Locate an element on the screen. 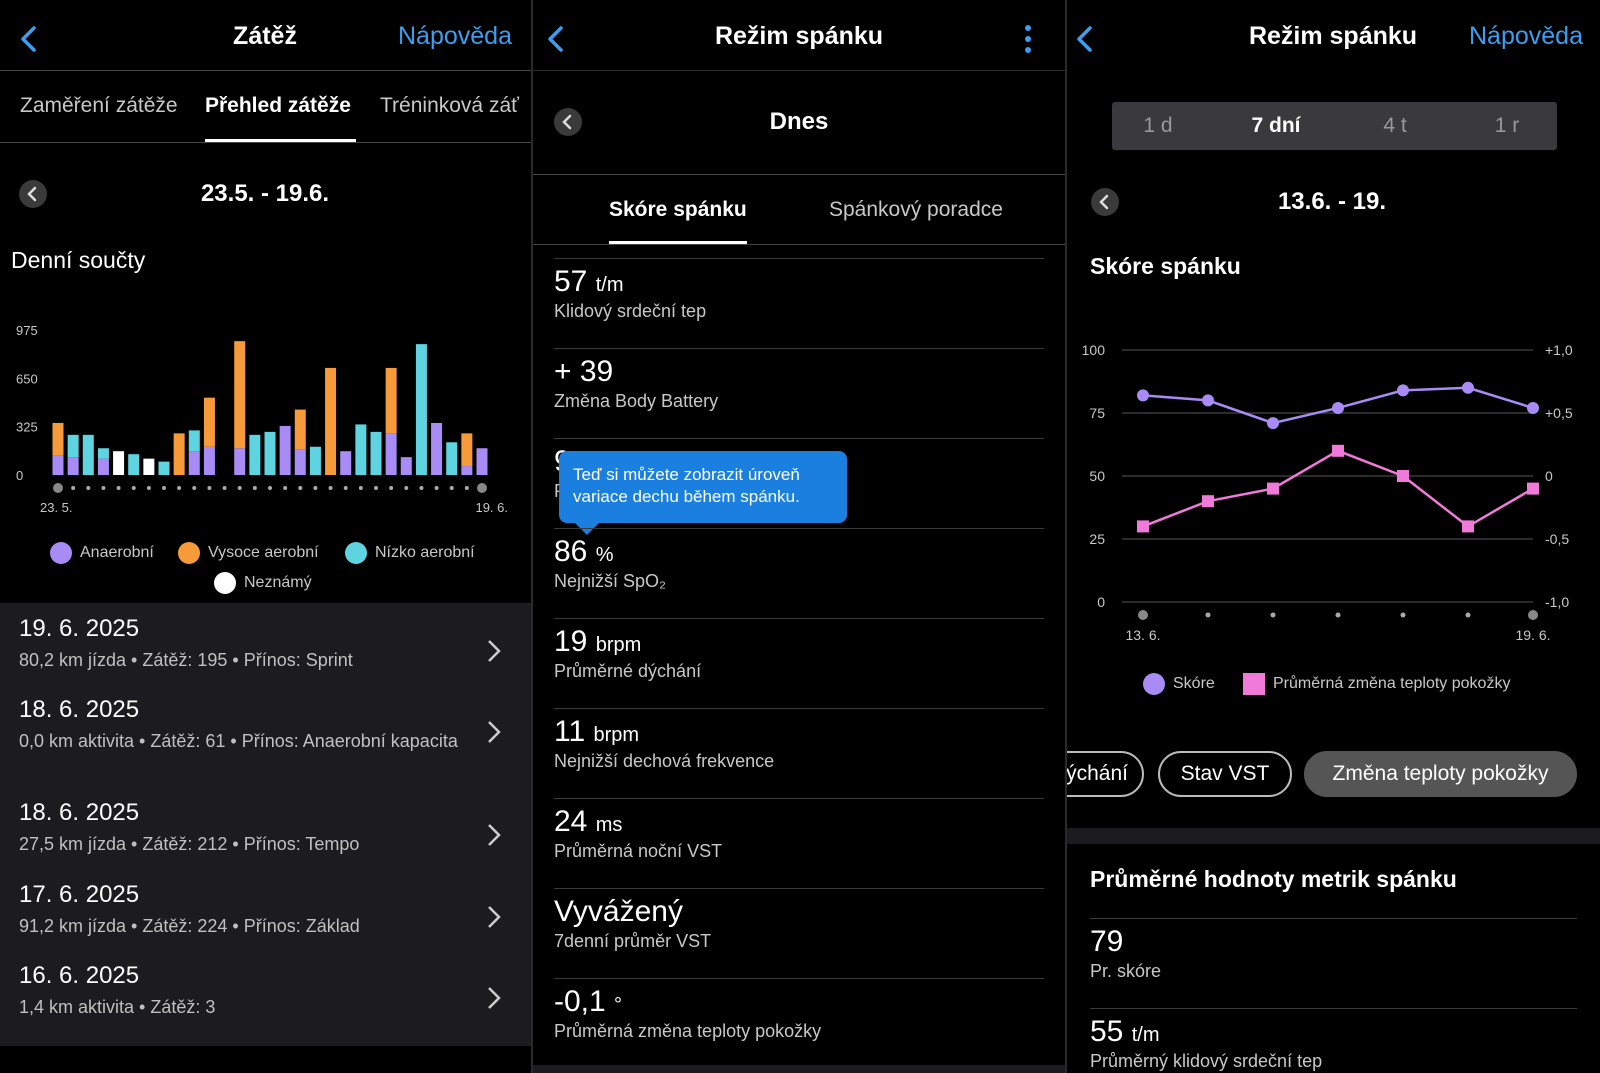  period-selector: 1 d 7 dní 4 t 1 r is located at coordinates (1334, 126).